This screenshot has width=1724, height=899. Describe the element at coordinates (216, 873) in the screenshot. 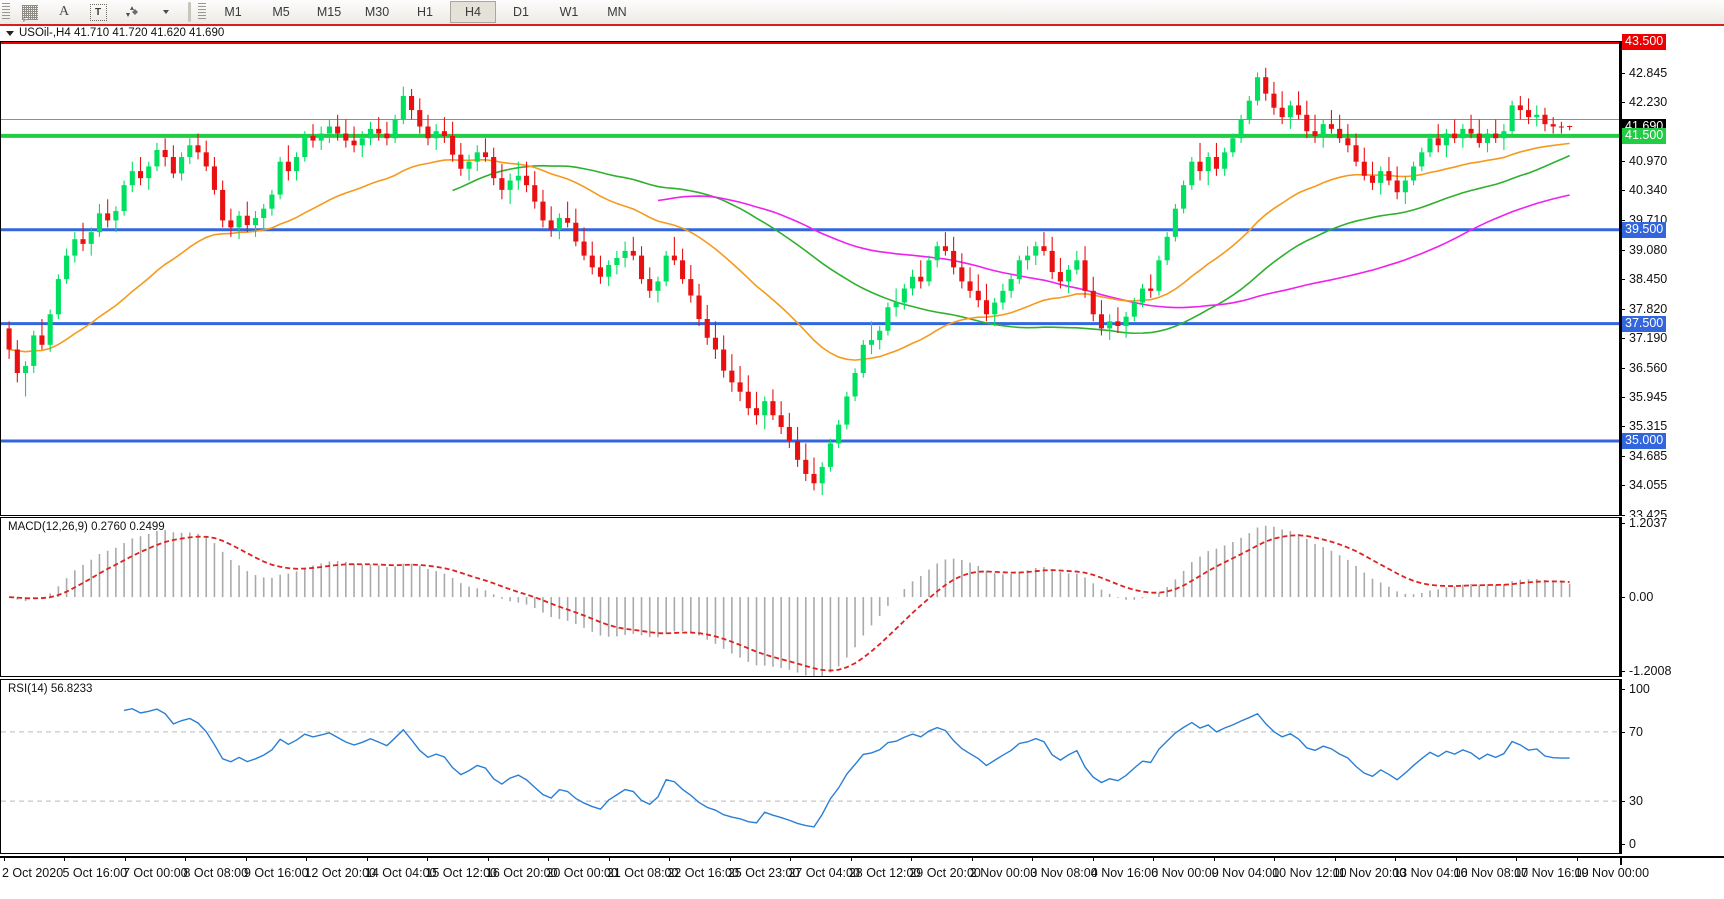

I see `time-tick-label-3: 8 Oct 08:00` at that location.